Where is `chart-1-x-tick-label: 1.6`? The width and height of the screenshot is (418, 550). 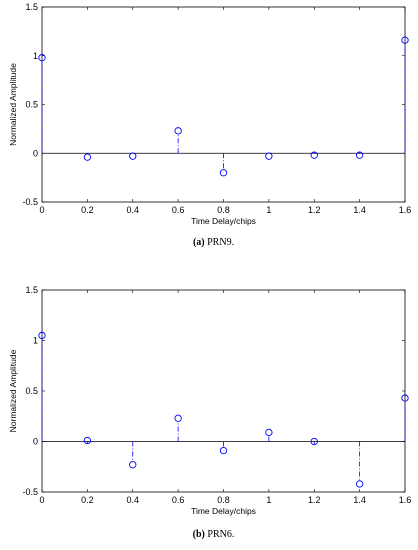 chart-1-x-tick-label: 1.6 is located at coordinates (405, 210).